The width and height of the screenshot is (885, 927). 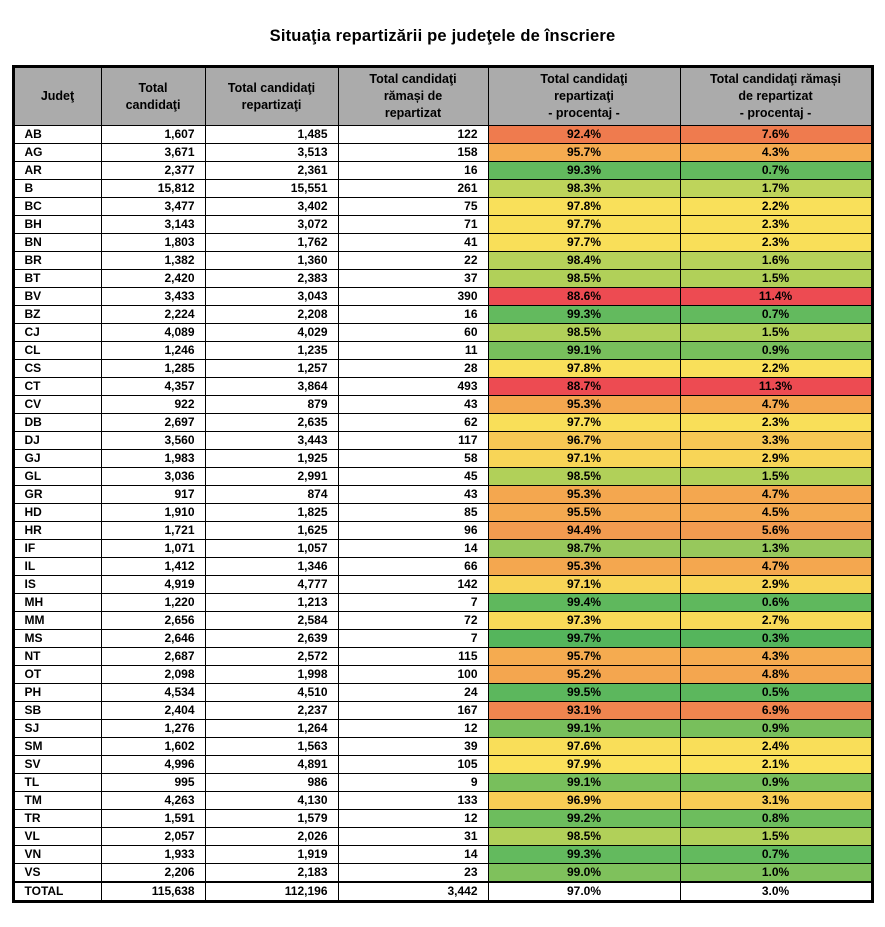 What do you see at coordinates (413, 476) in the screenshot?
I see `cell-ramasi: 45` at bounding box center [413, 476].